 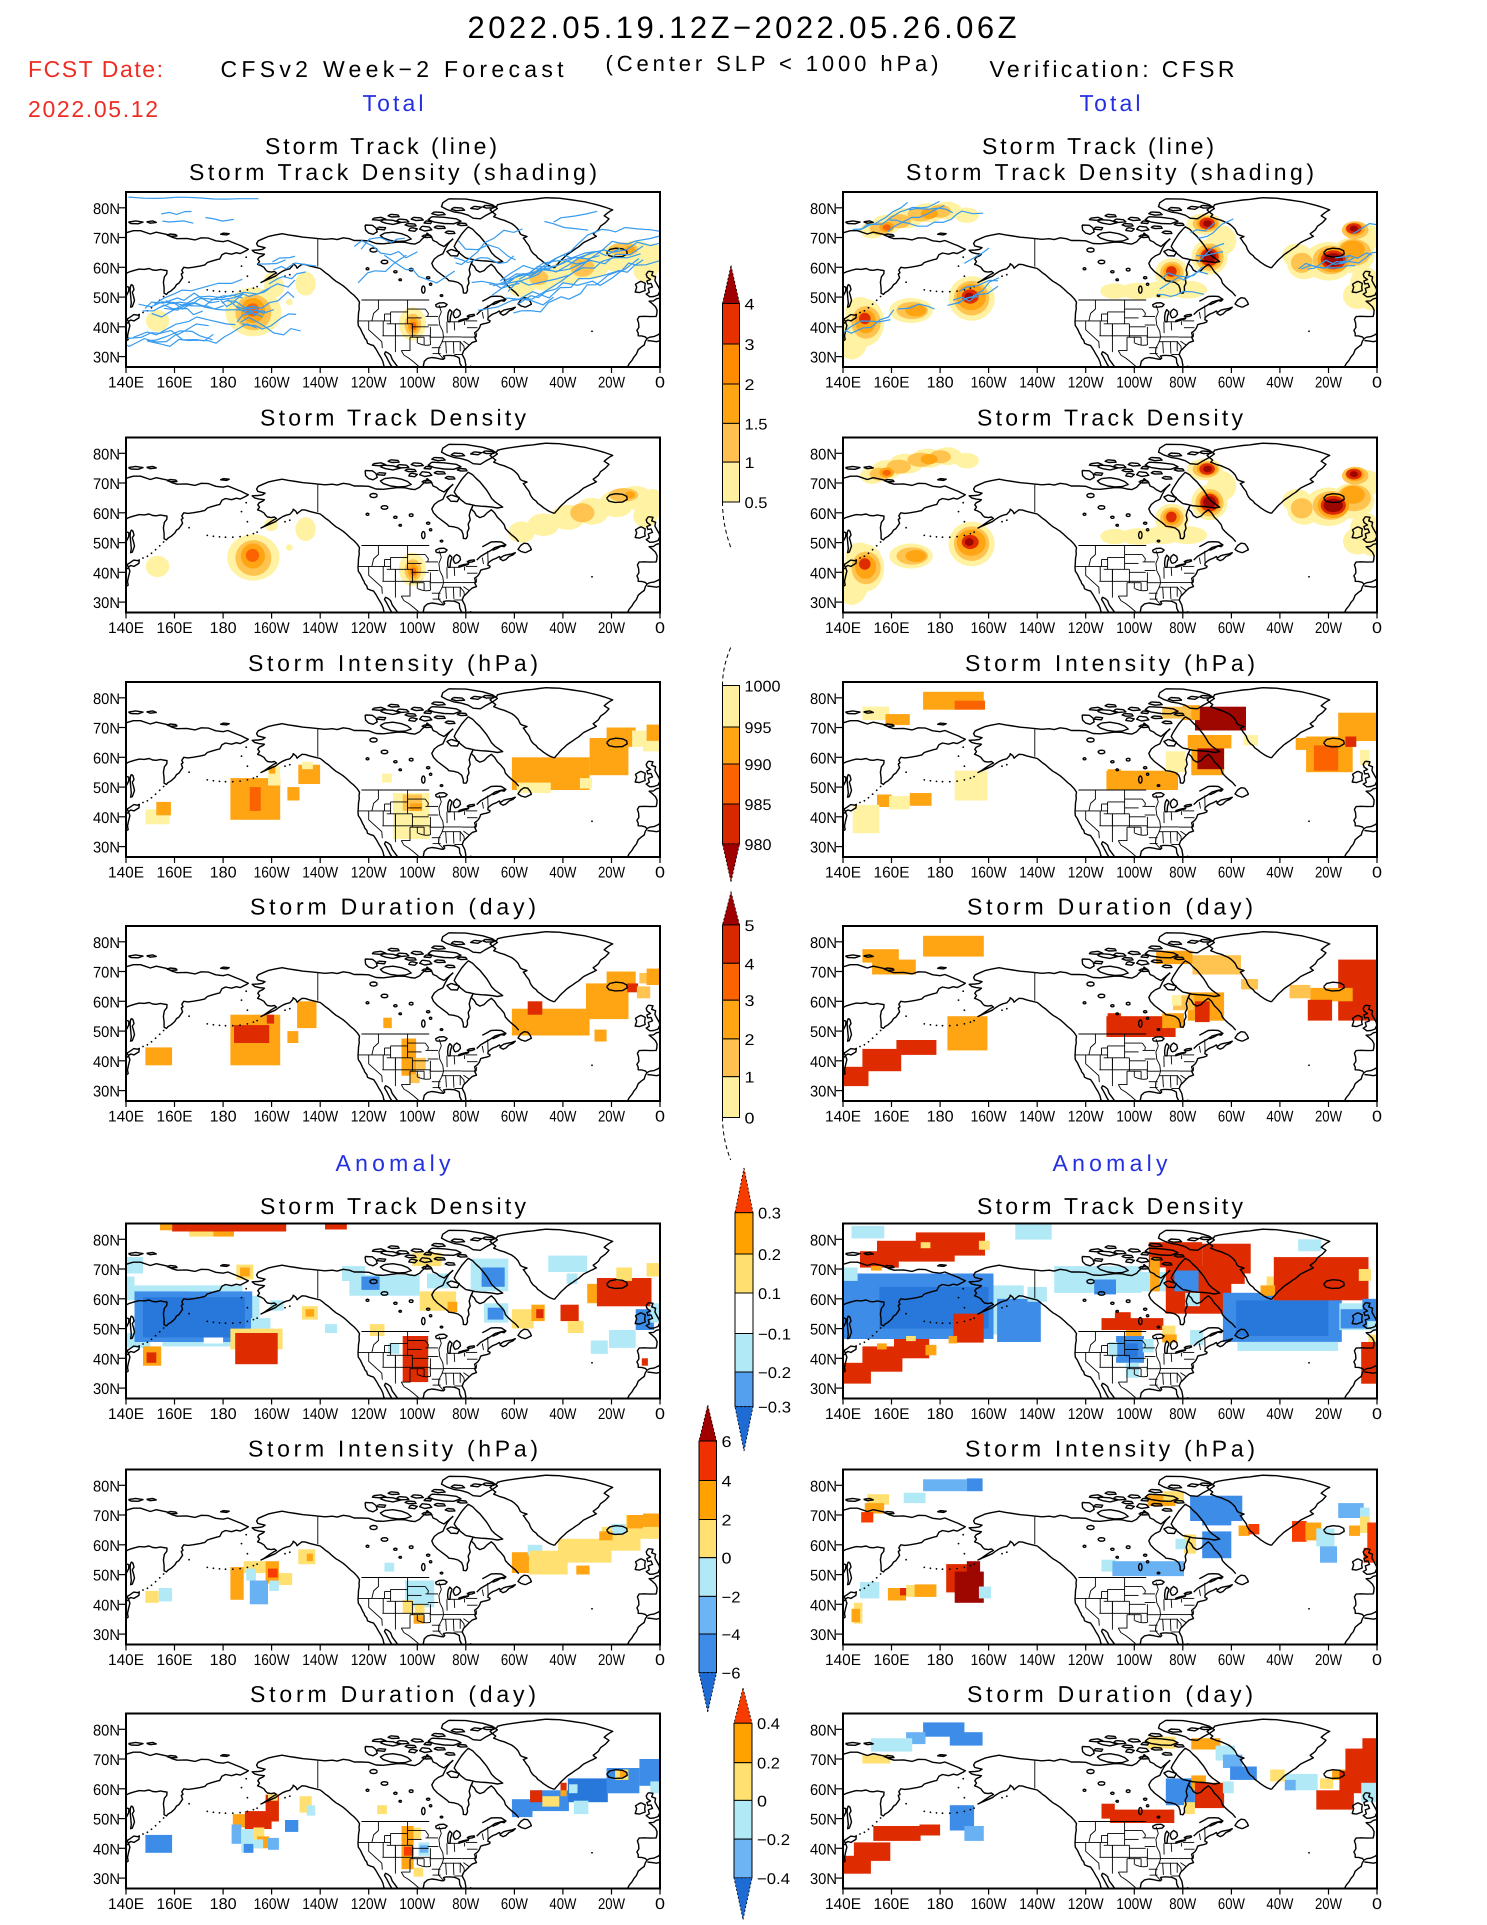 I want to click on svg-text: 3, so click(x=750, y=1001).